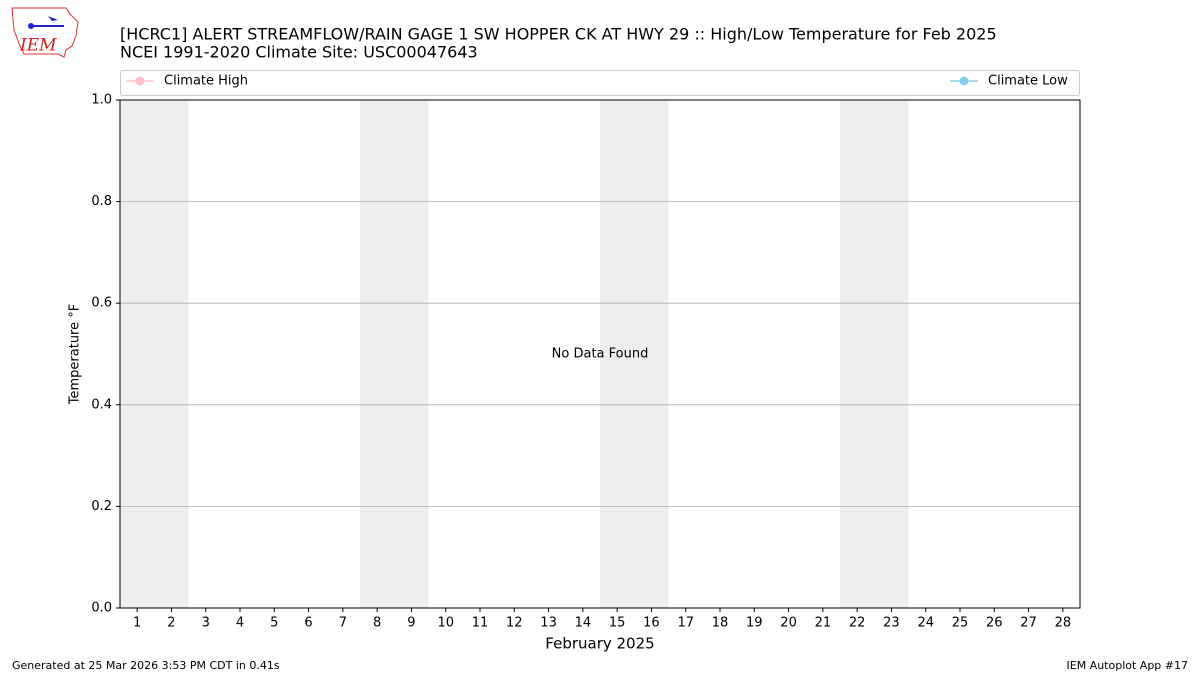  What do you see at coordinates (101, 404) in the screenshot?
I see `y-tick-label: 0.4` at bounding box center [101, 404].